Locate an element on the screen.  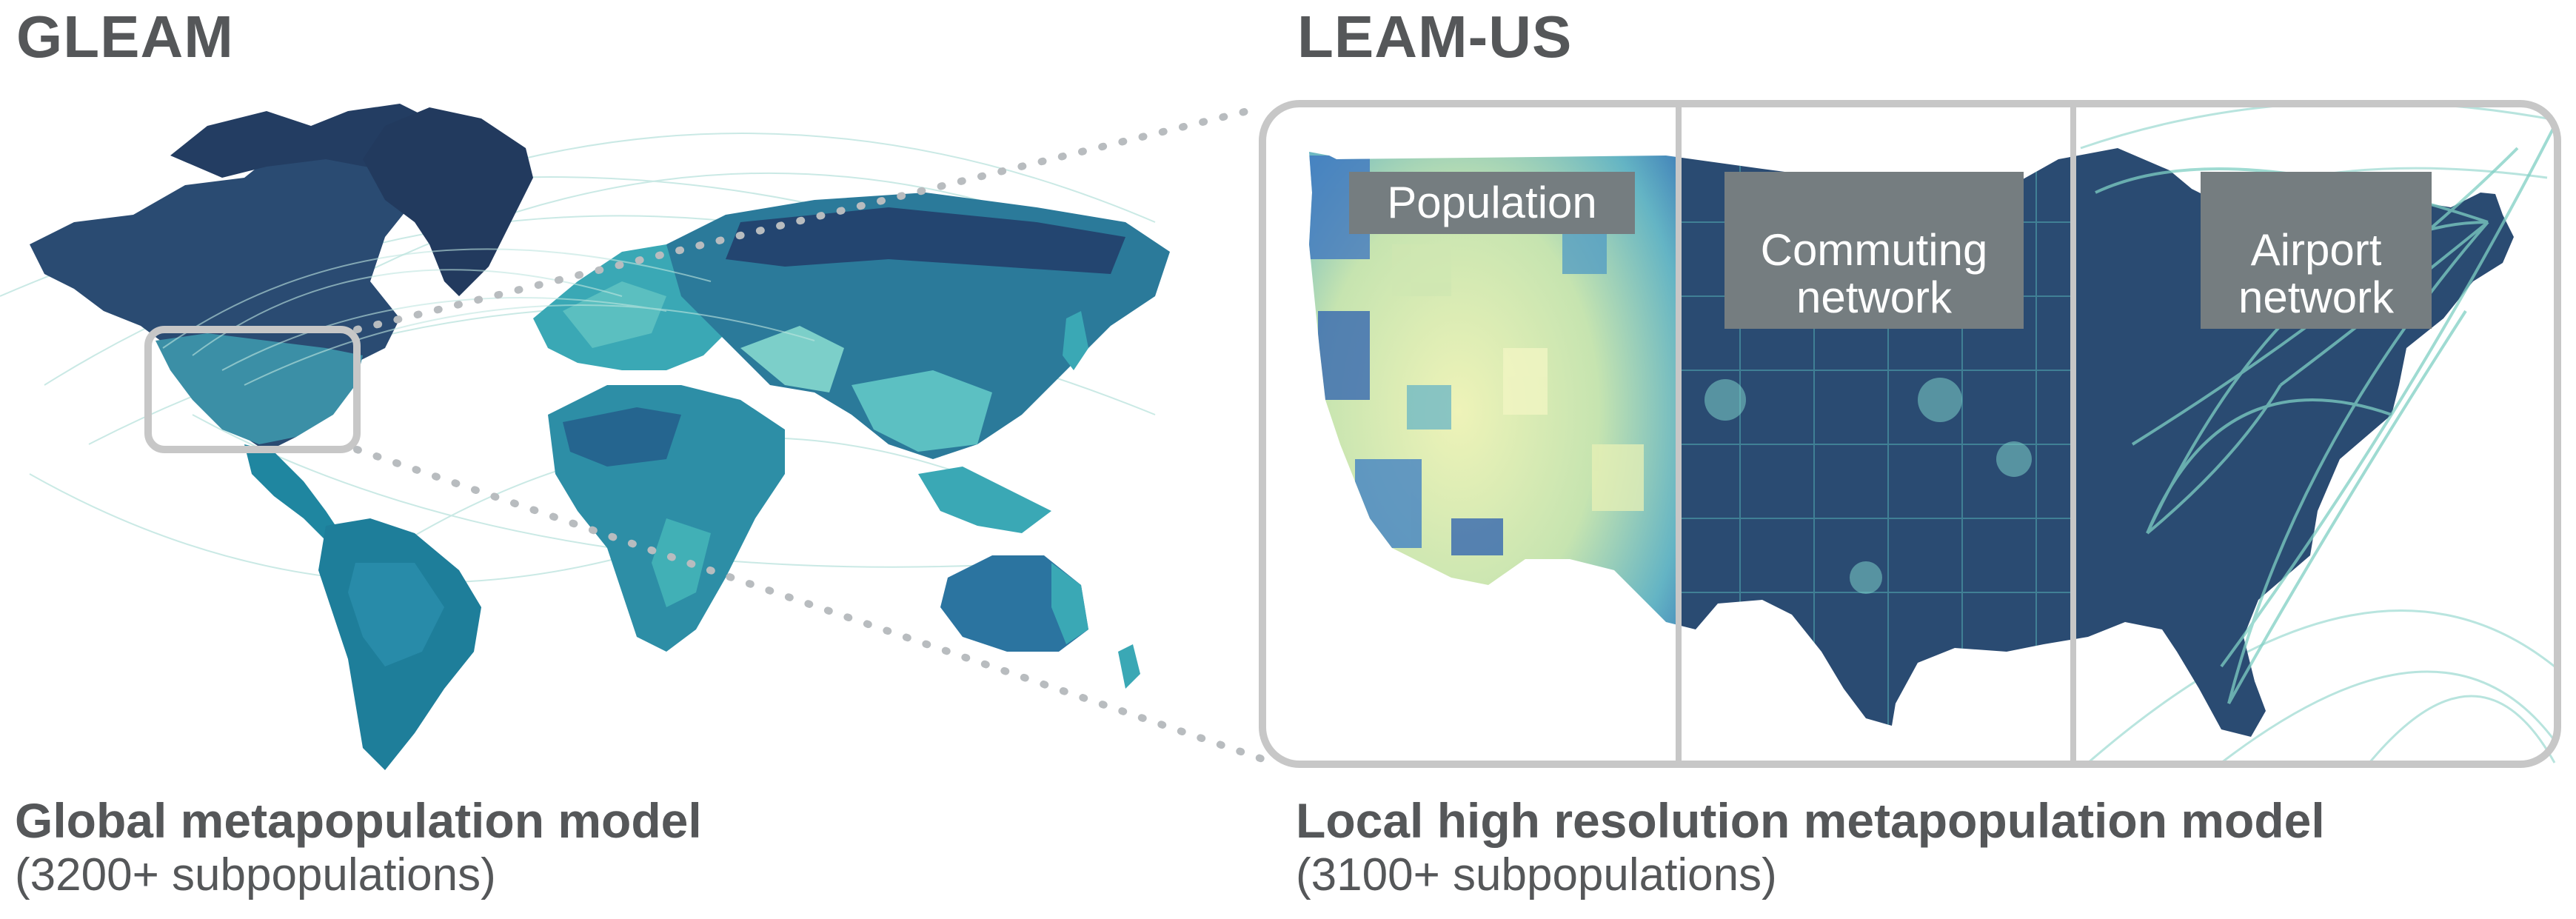
gleam-caption-sub: (3200+ subpopulations) is located at coordinates (255, 874).